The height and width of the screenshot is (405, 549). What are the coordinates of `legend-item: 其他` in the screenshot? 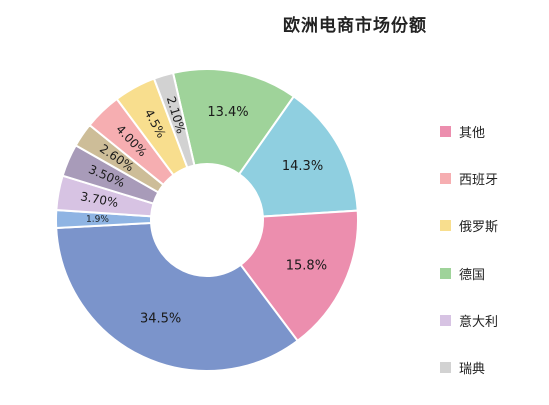 It's located at (492, 131).